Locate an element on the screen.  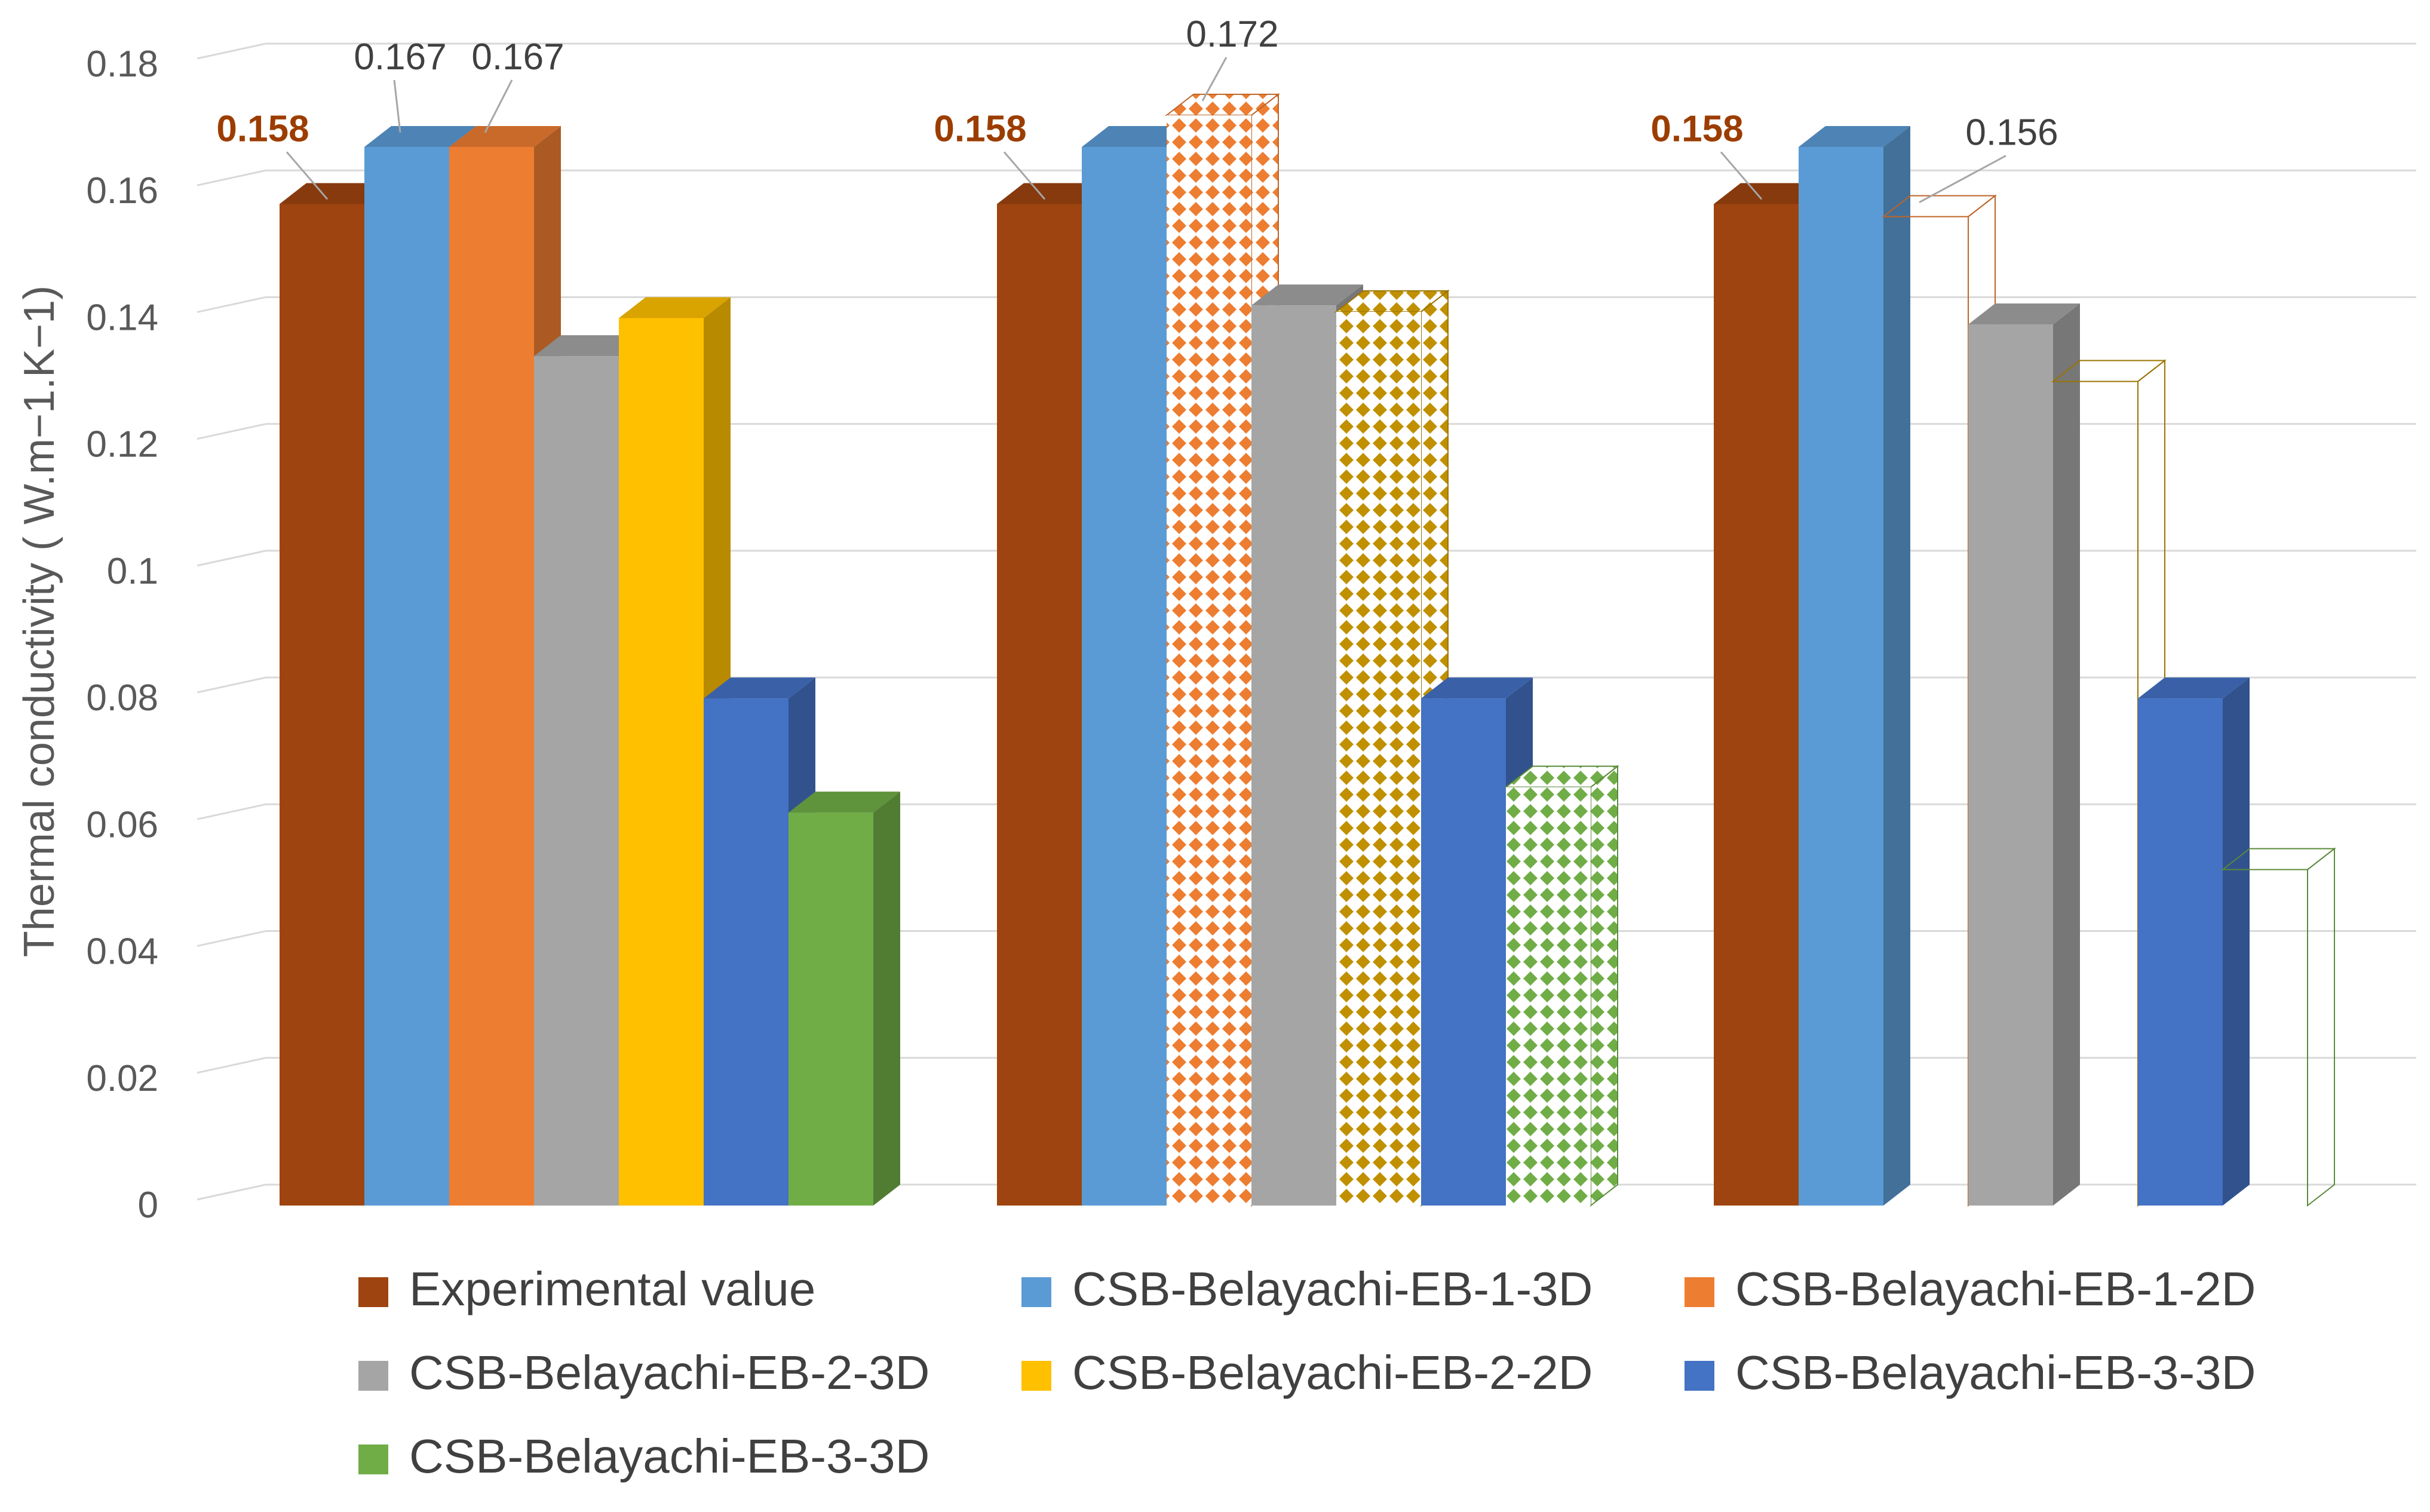
y-axis-label: Thermal conductivity ( W.m−1.K−1) is located at coordinates (39, 621).